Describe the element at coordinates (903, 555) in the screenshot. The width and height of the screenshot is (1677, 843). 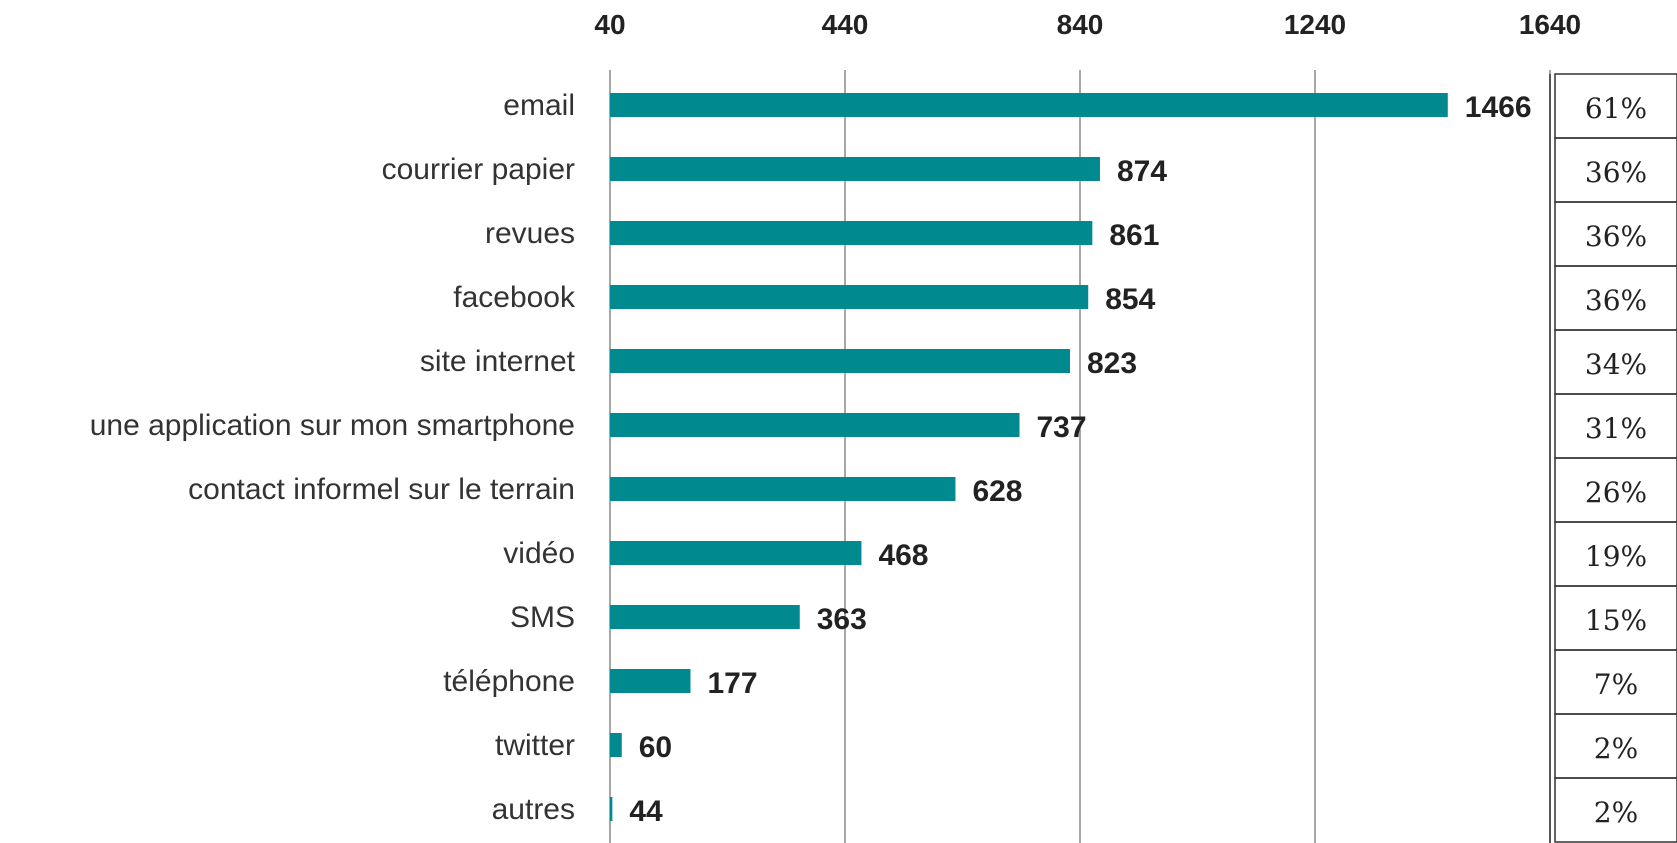
I see `value-label: 468` at that location.